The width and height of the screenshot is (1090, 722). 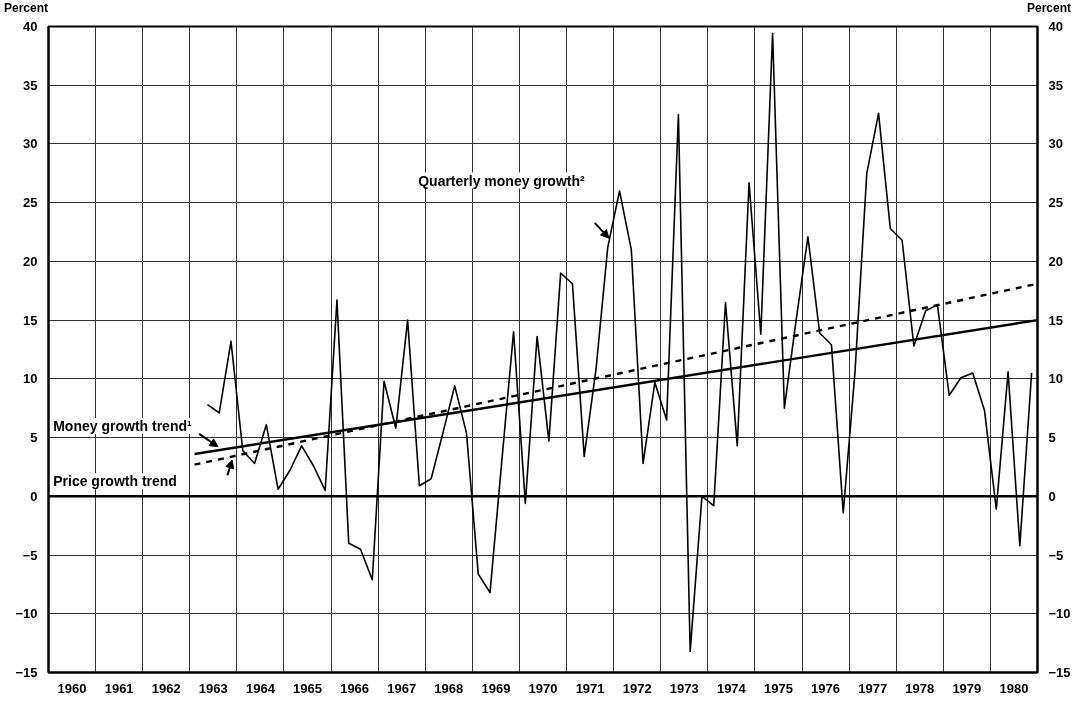 What do you see at coordinates (684, 688) in the screenshot?
I see `x-tick-label: 1973` at bounding box center [684, 688].